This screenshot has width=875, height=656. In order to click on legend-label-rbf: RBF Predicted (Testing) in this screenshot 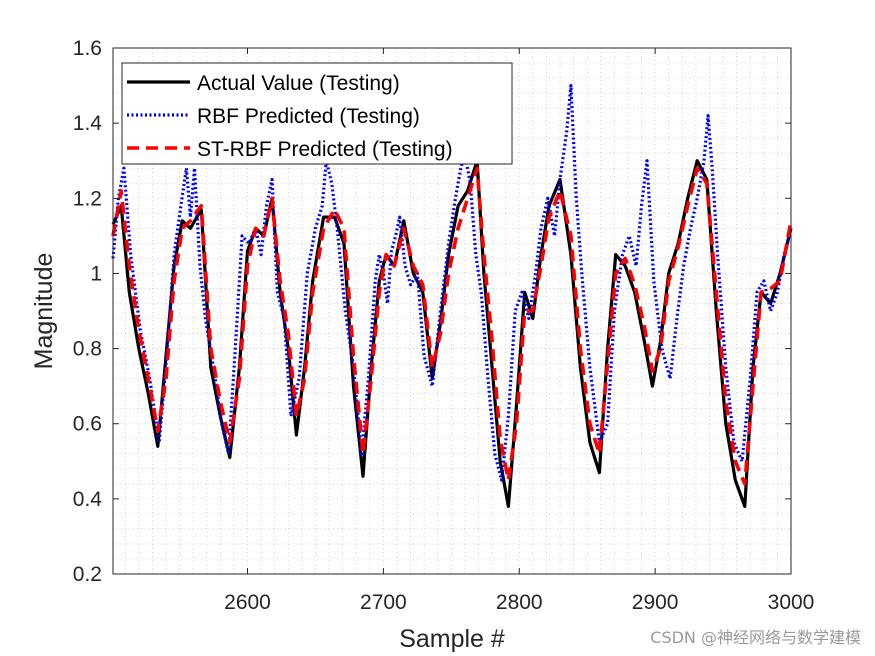, I will do `click(308, 116)`.